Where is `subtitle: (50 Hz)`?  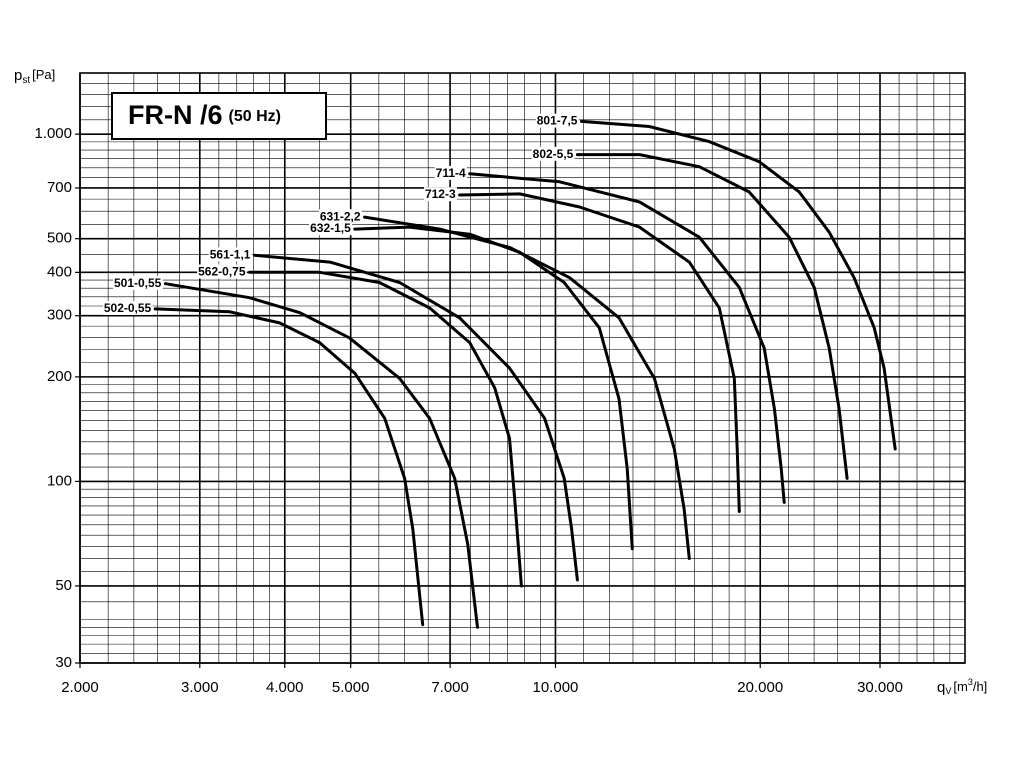 subtitle: (50 Hz) is located at coordinates (255, 116).